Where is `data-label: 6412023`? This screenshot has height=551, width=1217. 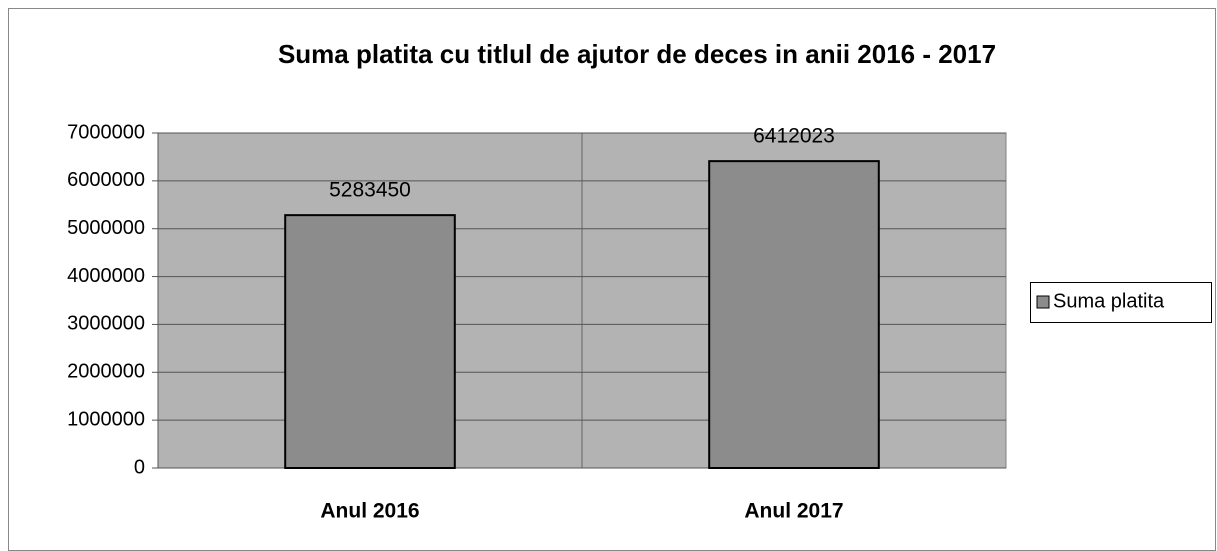
data-label: 6412023 is located at coordinates (794, 136).